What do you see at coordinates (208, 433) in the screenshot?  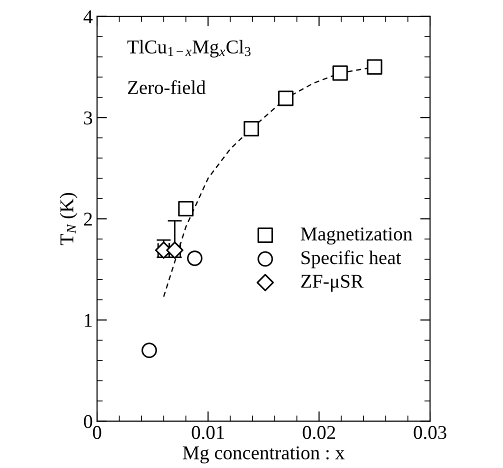 I see `x-tick-label: 0.01` at bounding box center [208, 433].